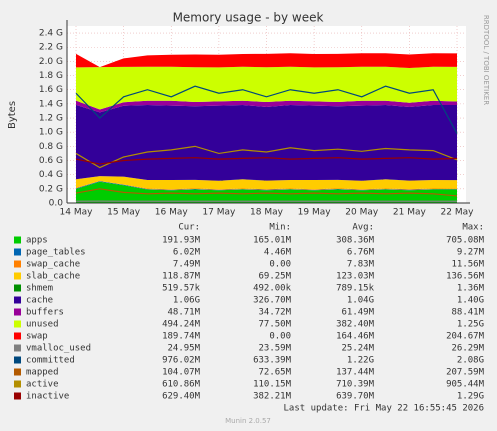 The image size is (497, 431). I want to click on legend-header: Max:, so click(473, 228).